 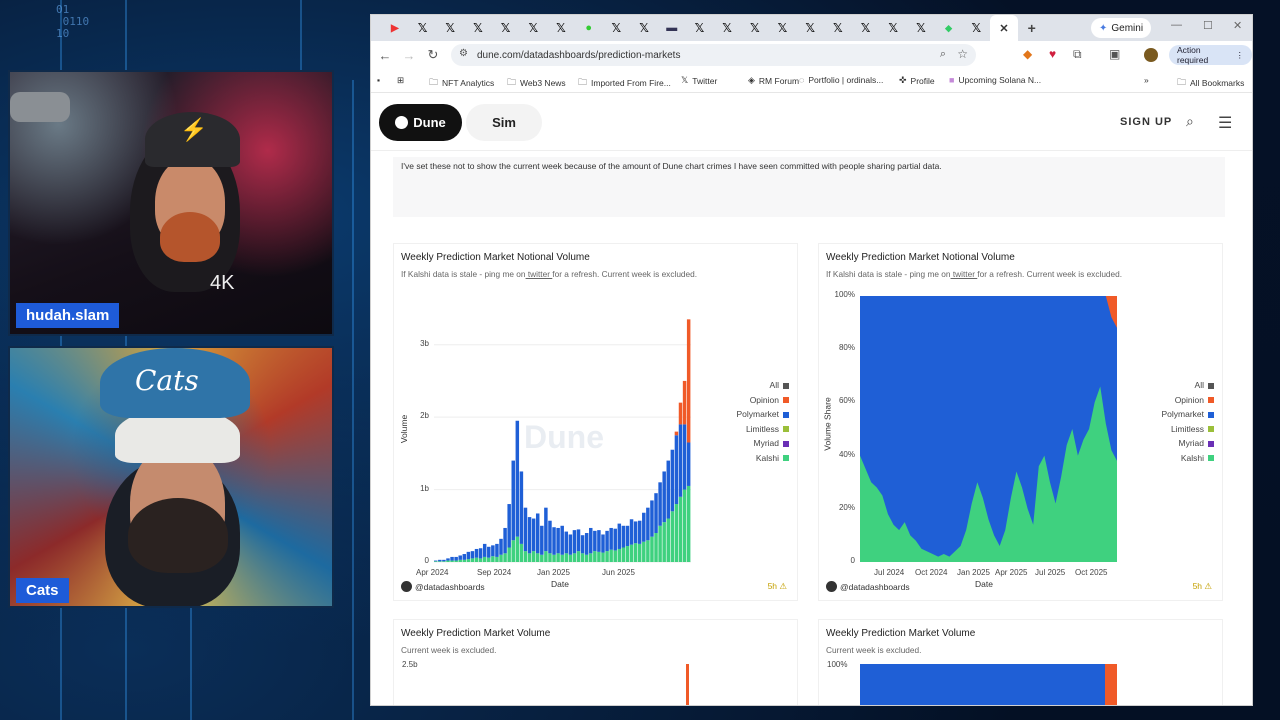 I want to click on legend-item: Kalshi, so click(x=1187, y=458).